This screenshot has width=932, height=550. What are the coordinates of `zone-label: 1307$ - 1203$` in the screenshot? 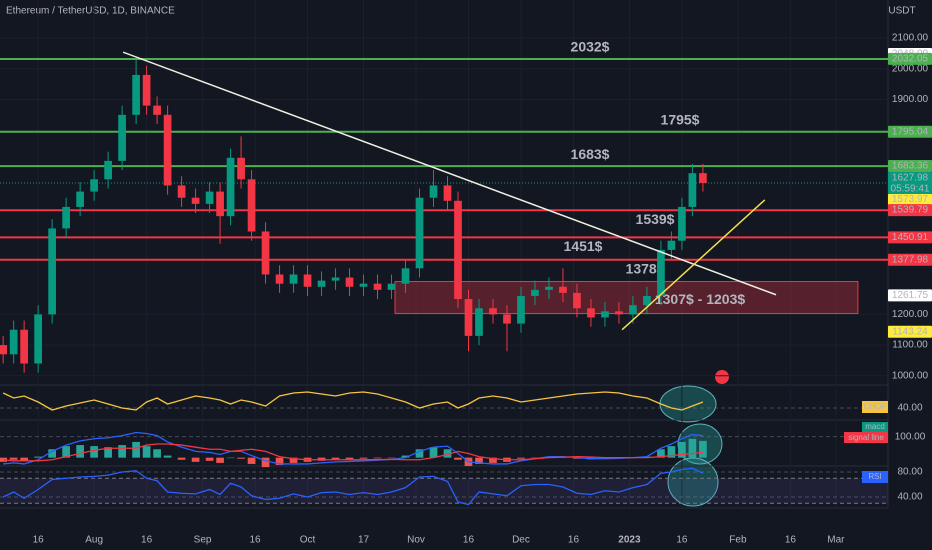 It's located at (700, 299).